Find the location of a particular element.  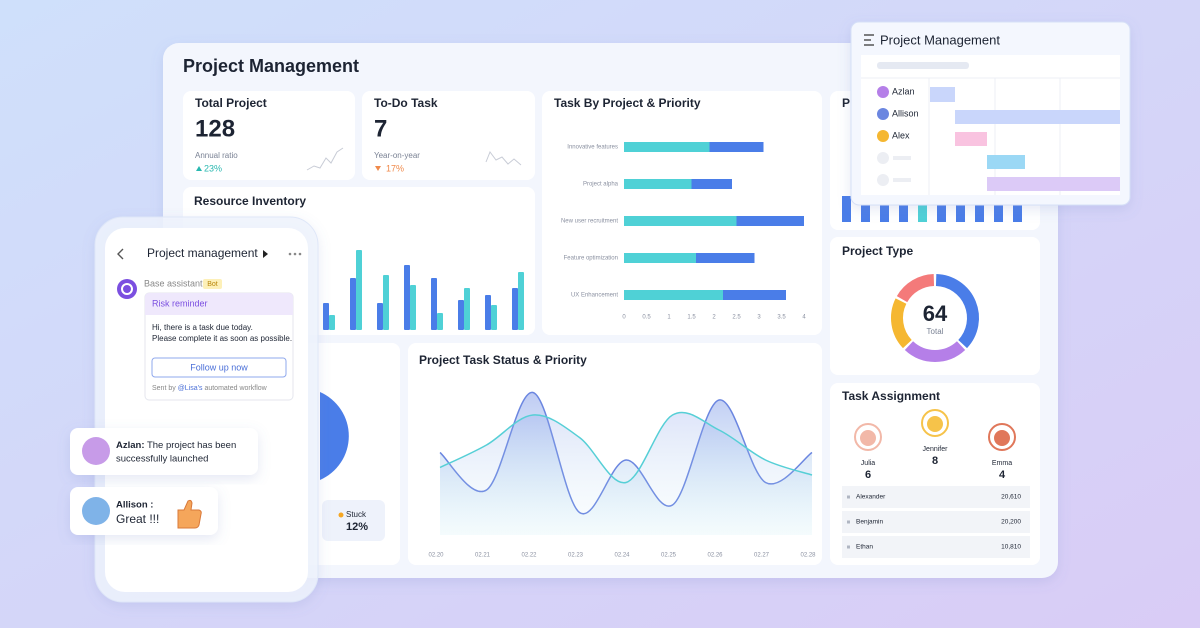

reminder-title: Risk reminder is located at coordinates (180, 303).